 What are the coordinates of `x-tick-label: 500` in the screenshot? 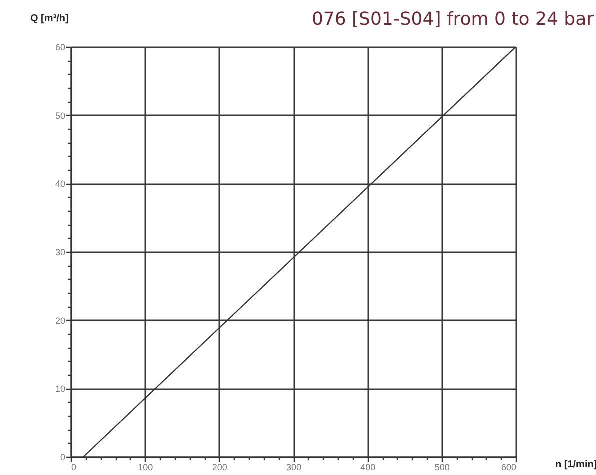 It's located at (442, 467).